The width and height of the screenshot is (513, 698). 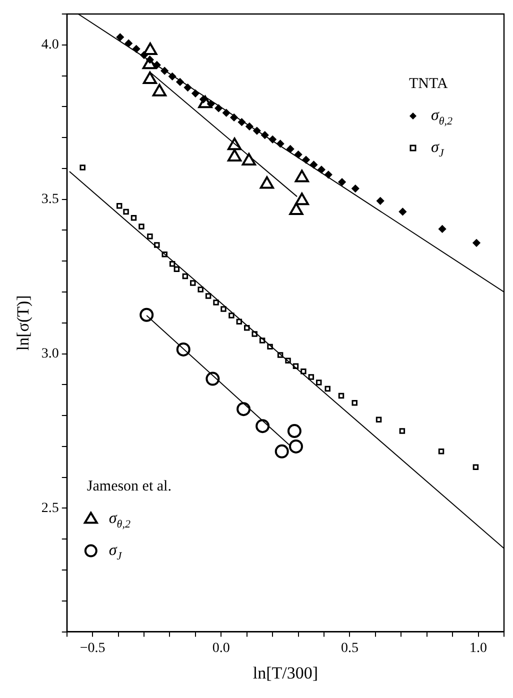 What do you see at coordinates (50, 354) in the screenshot?
I see `y-tick-label: 3.0` at bounding box center [50, 354].